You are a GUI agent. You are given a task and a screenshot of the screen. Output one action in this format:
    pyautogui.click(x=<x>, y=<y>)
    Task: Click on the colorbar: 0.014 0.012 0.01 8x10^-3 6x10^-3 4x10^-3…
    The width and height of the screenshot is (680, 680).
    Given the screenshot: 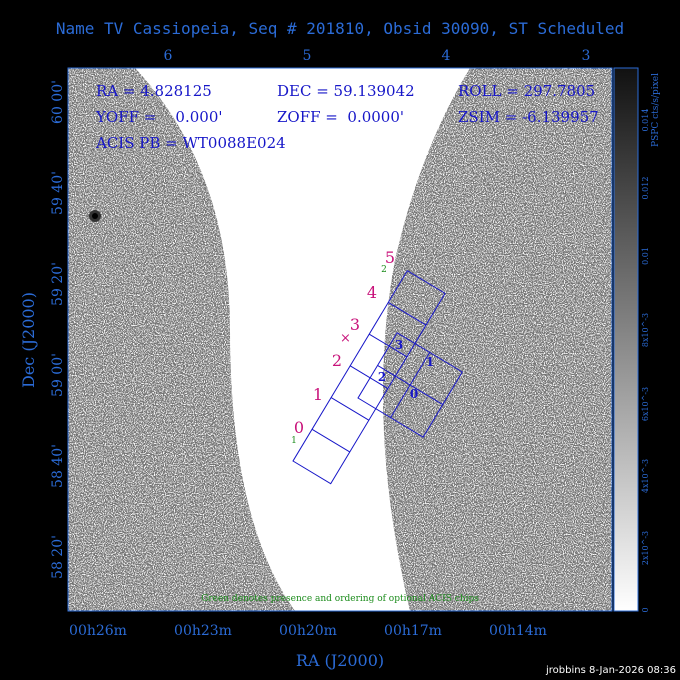 What is the action you would take?
    pyautogui.click(x=637, y=340)
    